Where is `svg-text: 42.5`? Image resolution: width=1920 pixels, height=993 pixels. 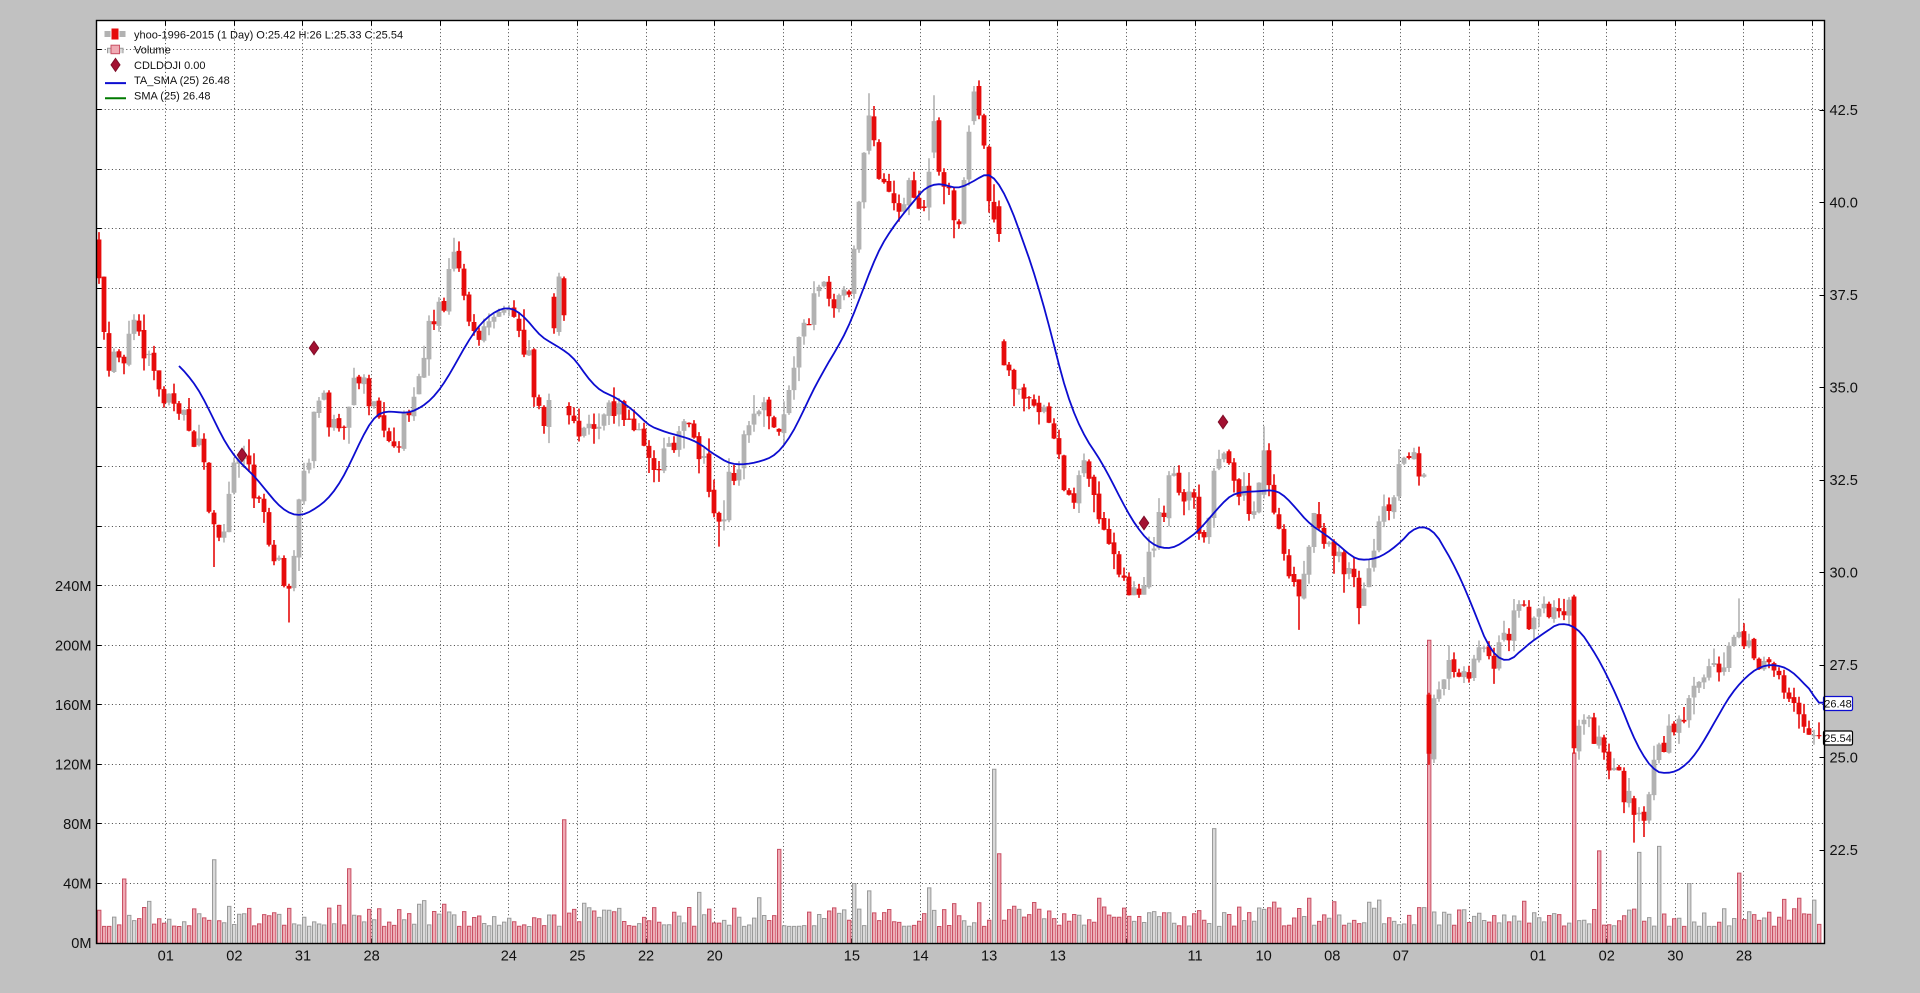
svg-text: 42.5 is located at coordinates (1844, 111).